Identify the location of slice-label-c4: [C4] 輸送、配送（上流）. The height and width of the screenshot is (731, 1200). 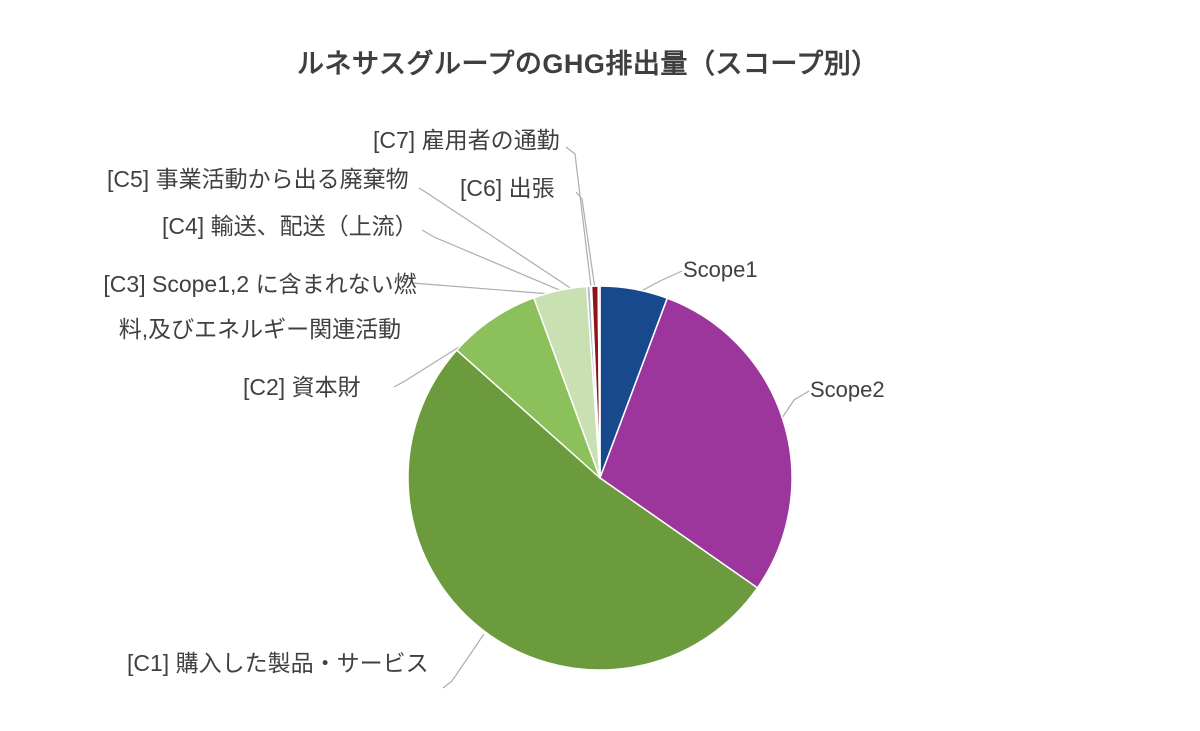
(290, 226).